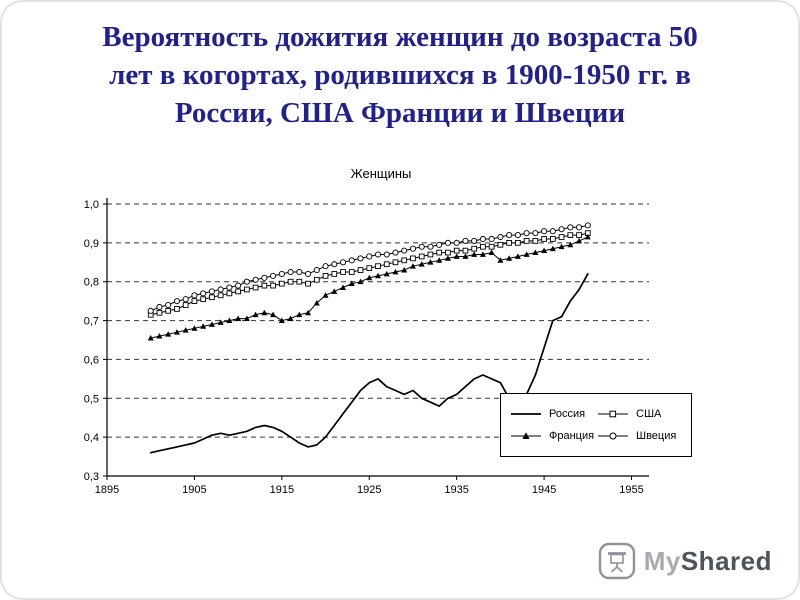 The height and width of the screenshot is (600, 800). I want to click on solid-line-icon, so click(526, 414).